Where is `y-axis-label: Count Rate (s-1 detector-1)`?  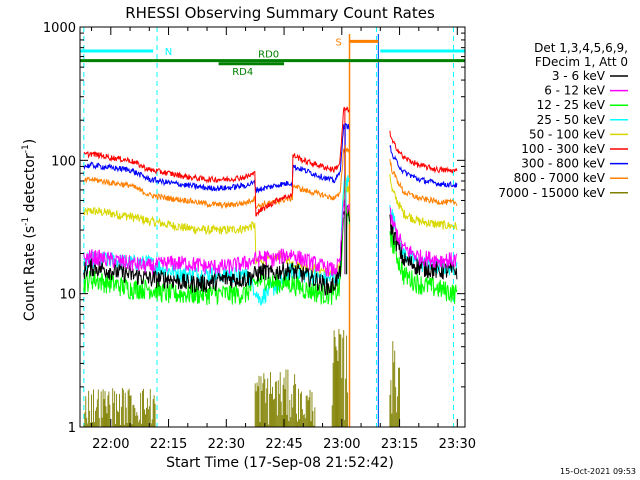
y-axis-label: Count Rate (s-1 detector-1) is located at coordinates (29, 230).